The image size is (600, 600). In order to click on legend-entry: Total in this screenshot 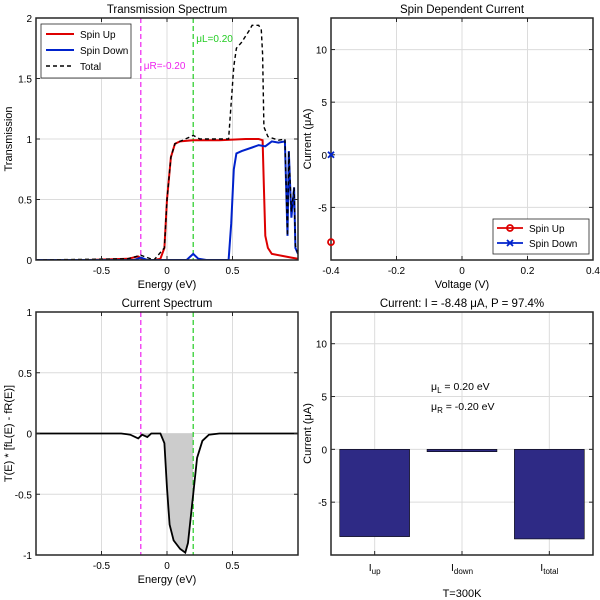, I will do `click(90, 67)`.